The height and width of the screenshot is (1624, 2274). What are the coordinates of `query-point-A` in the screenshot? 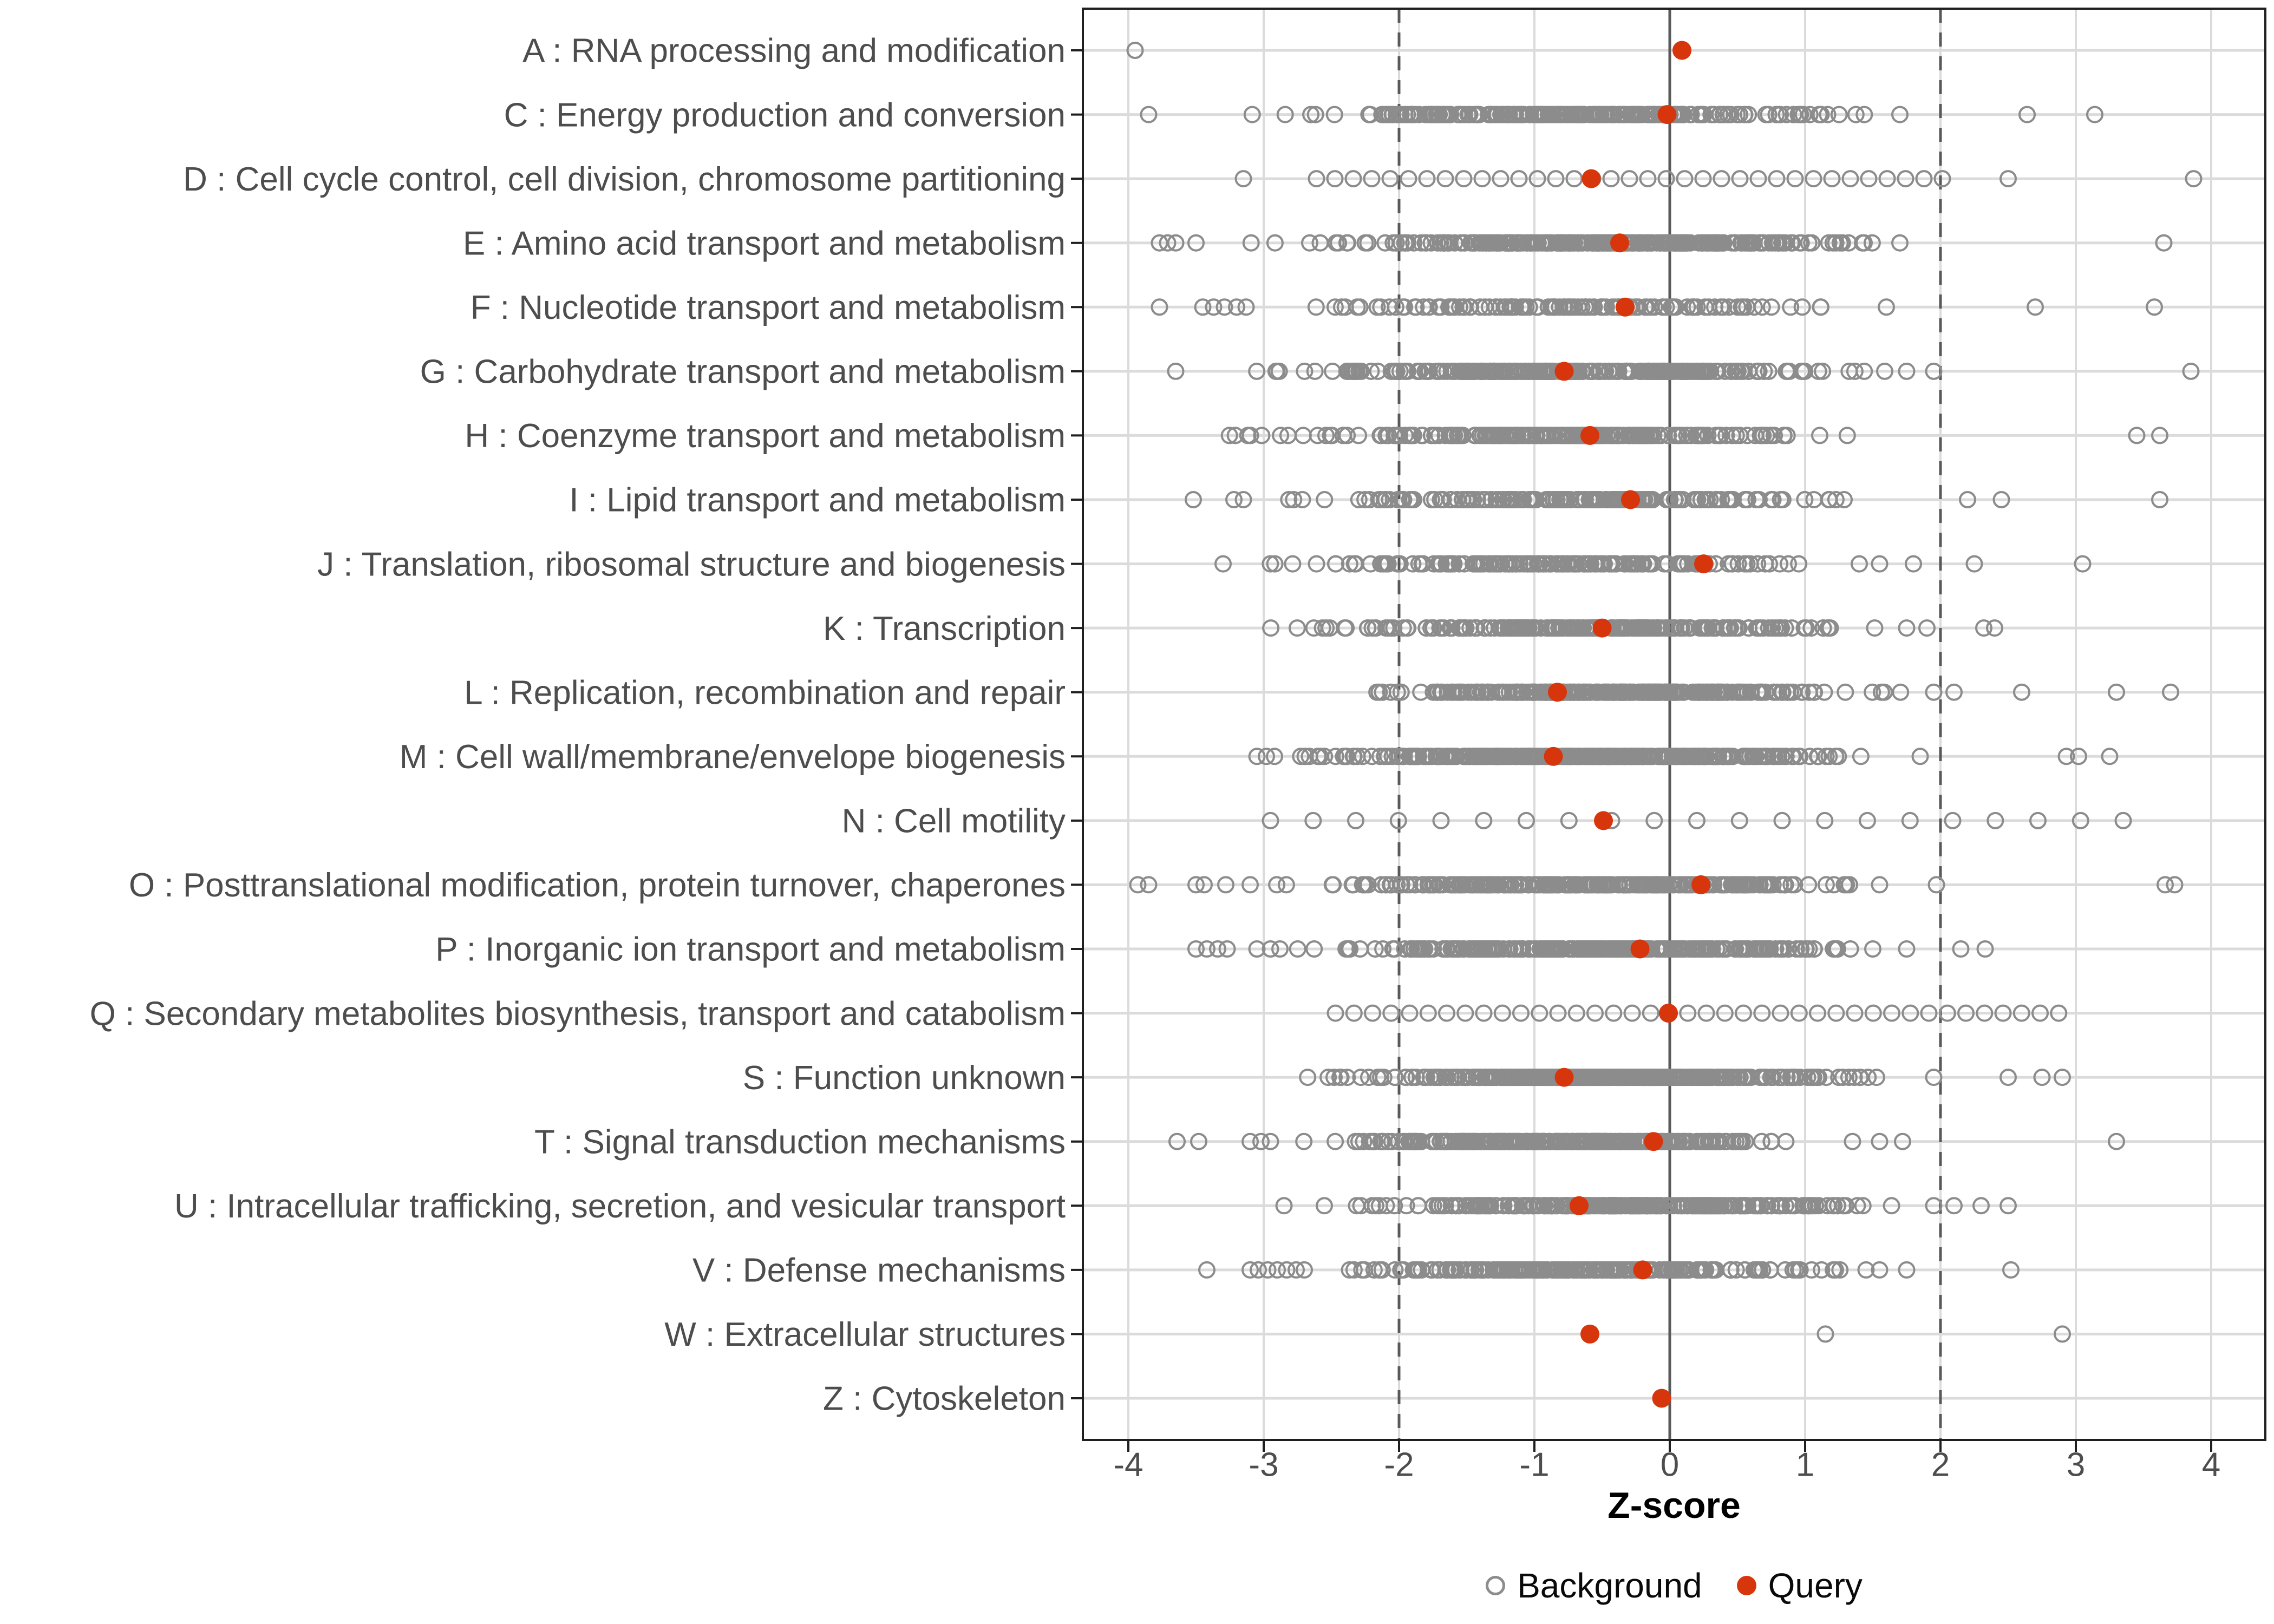 It's located at (1682, 50).